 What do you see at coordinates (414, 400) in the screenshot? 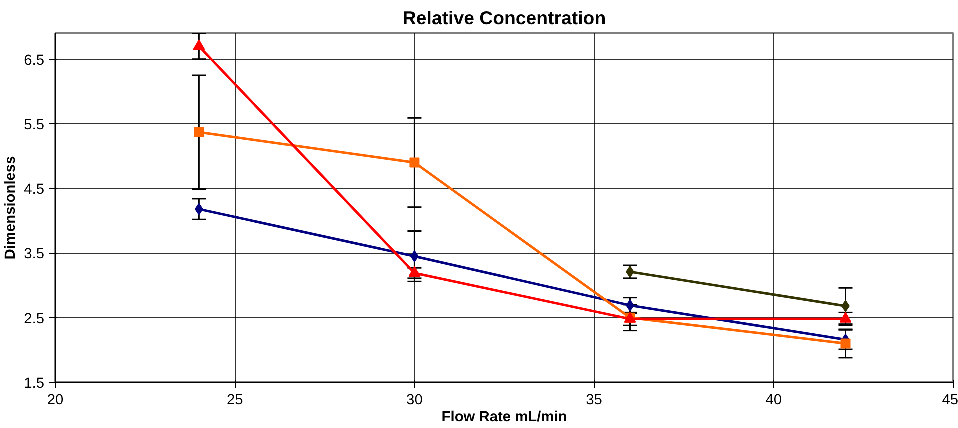
I see `x-tick-label: 30` at bounding box center [414, 400].